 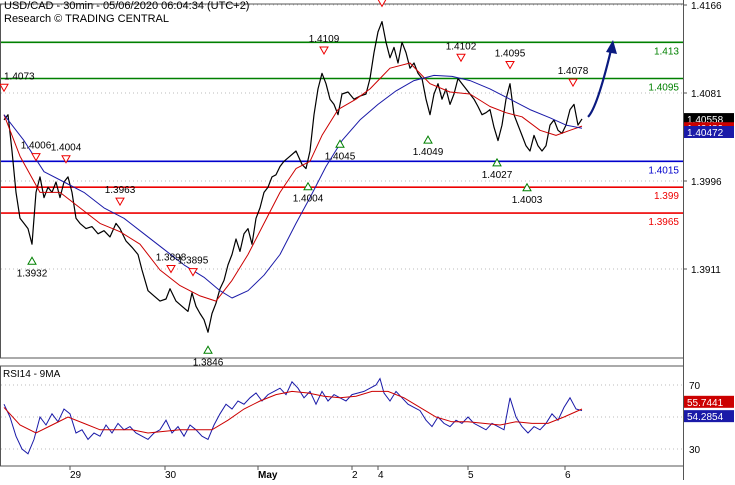 What do you see at coordinates (706, 182) in the screenshot?
I see `y-tick-label-2: 1.3996` at bounding box center [706, 182].